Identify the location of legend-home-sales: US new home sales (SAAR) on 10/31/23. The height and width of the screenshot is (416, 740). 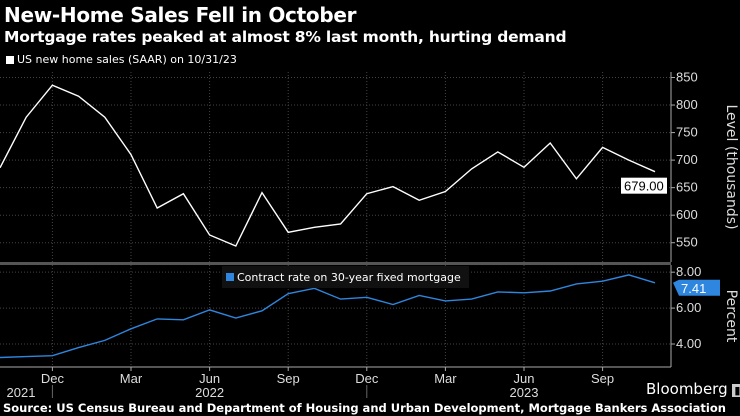
(121, 59).